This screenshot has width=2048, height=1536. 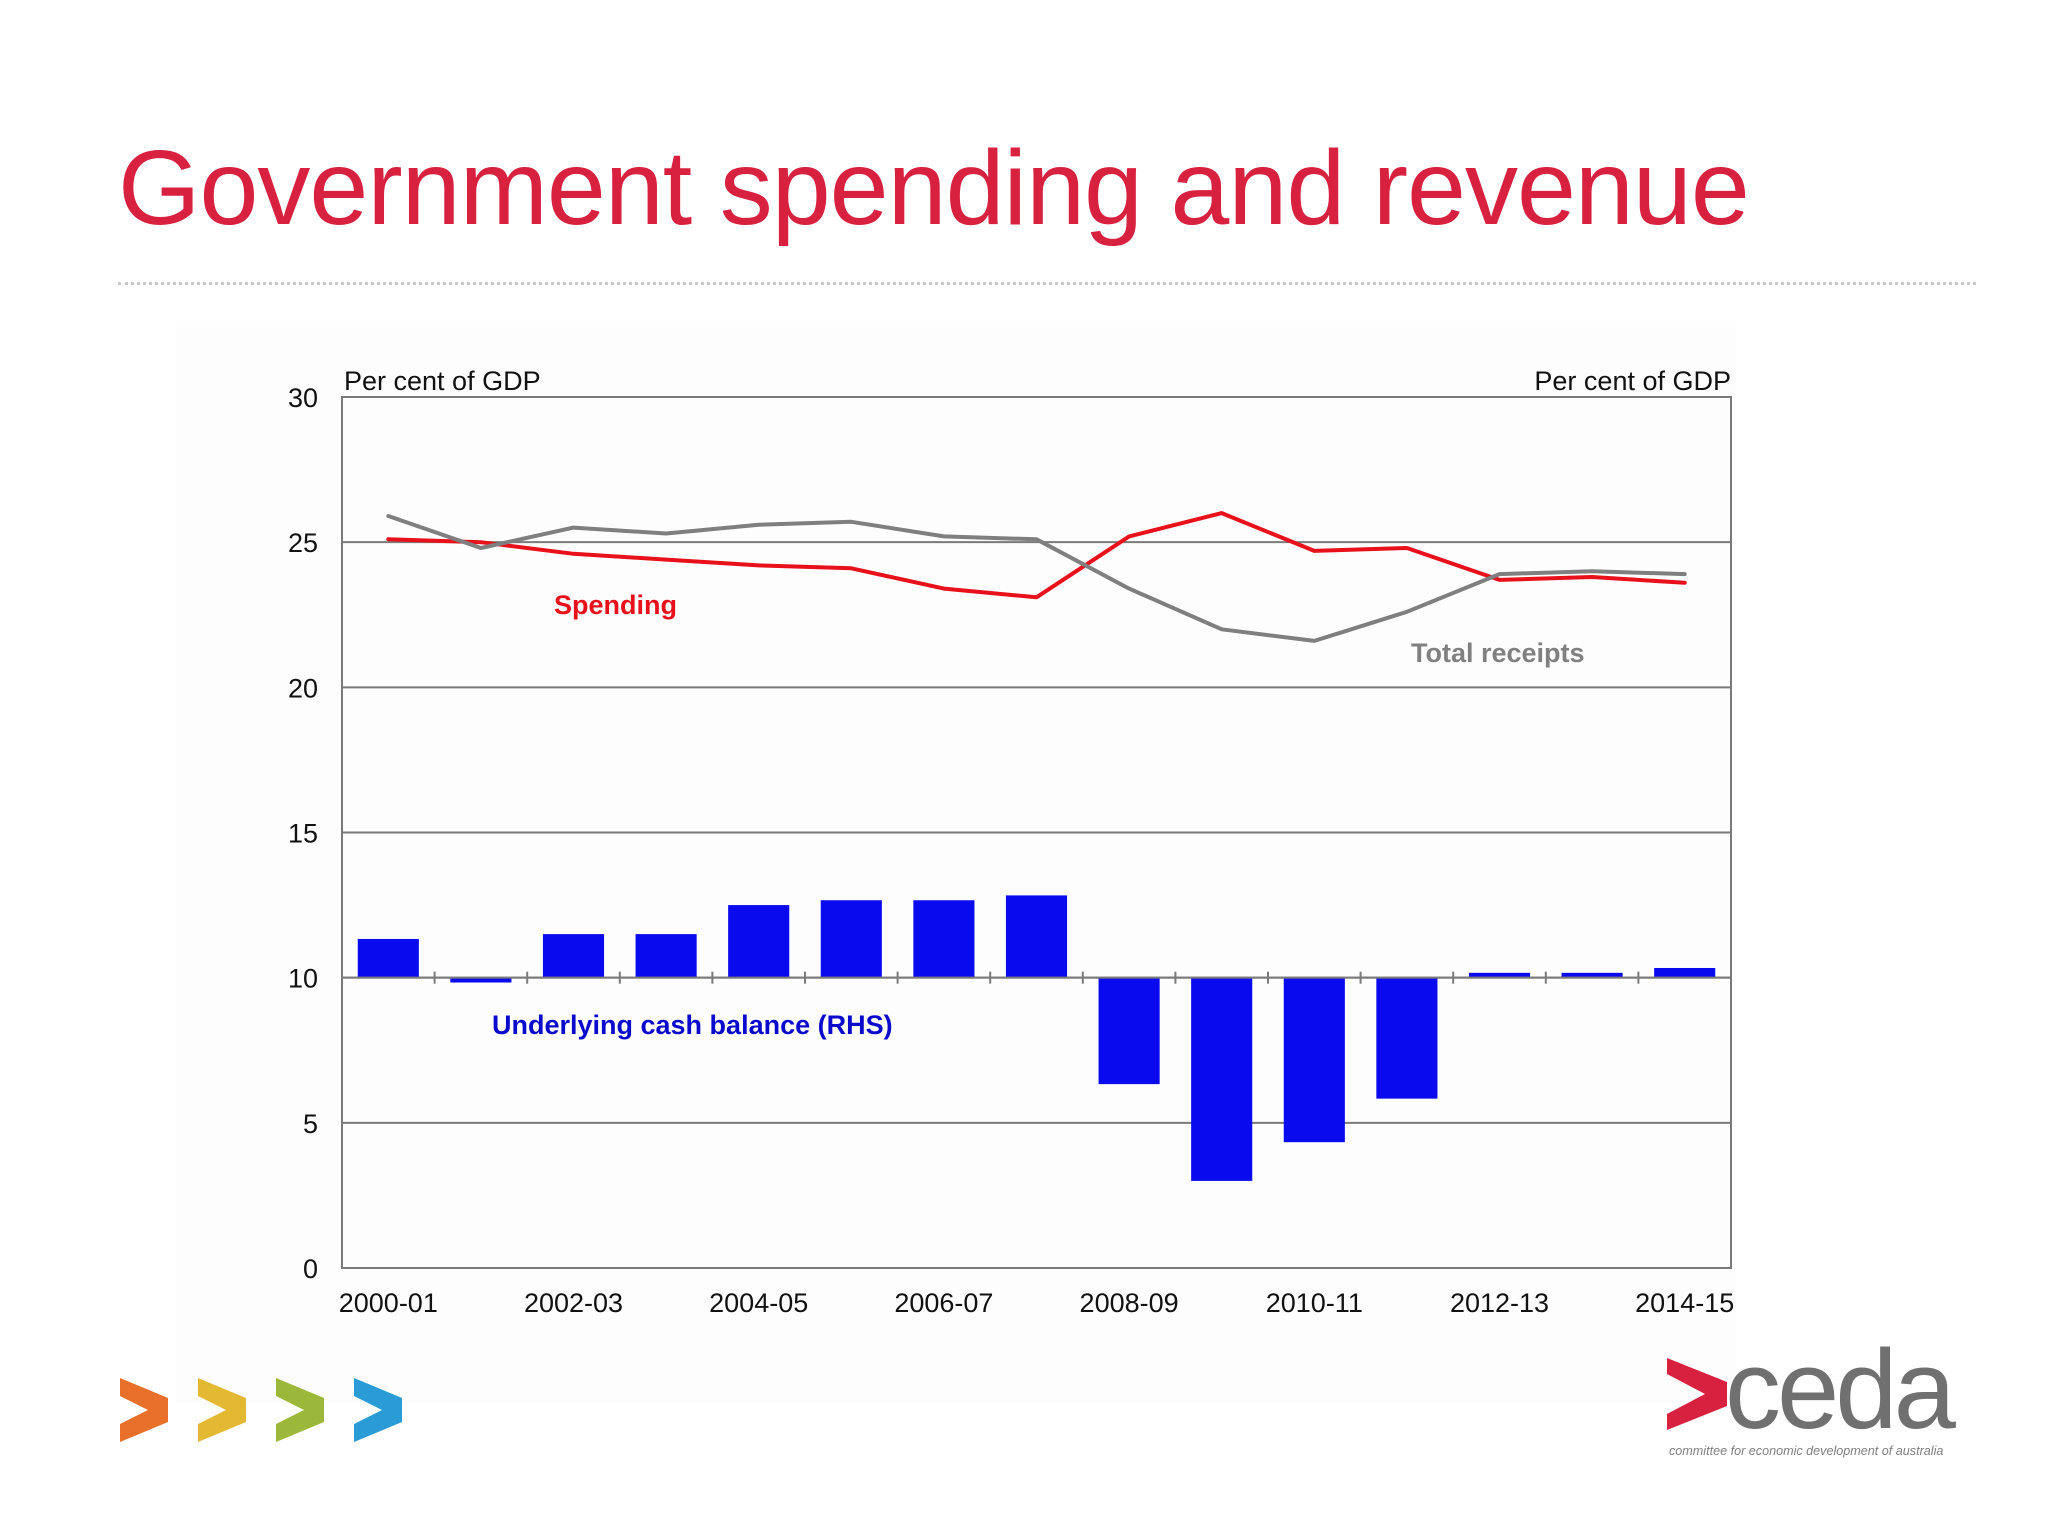 What do you see at coordinates (1129, 1303) in the screenshot?
I see `x-tick-label: 2008-09` at bounding box center [1129, 1303].